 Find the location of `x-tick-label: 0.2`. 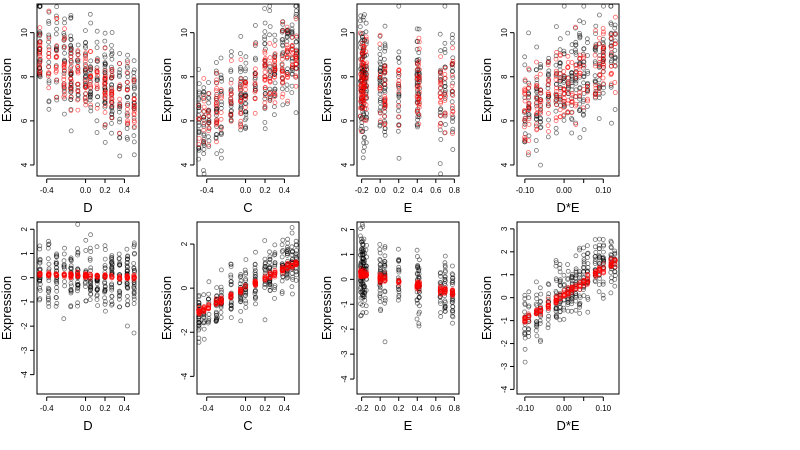

x-tick-label: 0.2 is located at coordinates (399, 190).